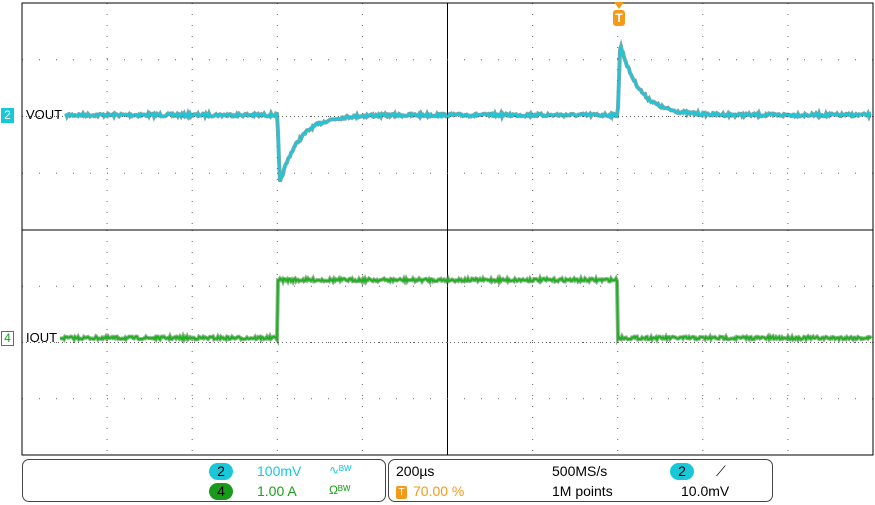 This screenshot has height=505, width=875. I want to click on rising-edge-icon: ⟋, so click(721, 471).